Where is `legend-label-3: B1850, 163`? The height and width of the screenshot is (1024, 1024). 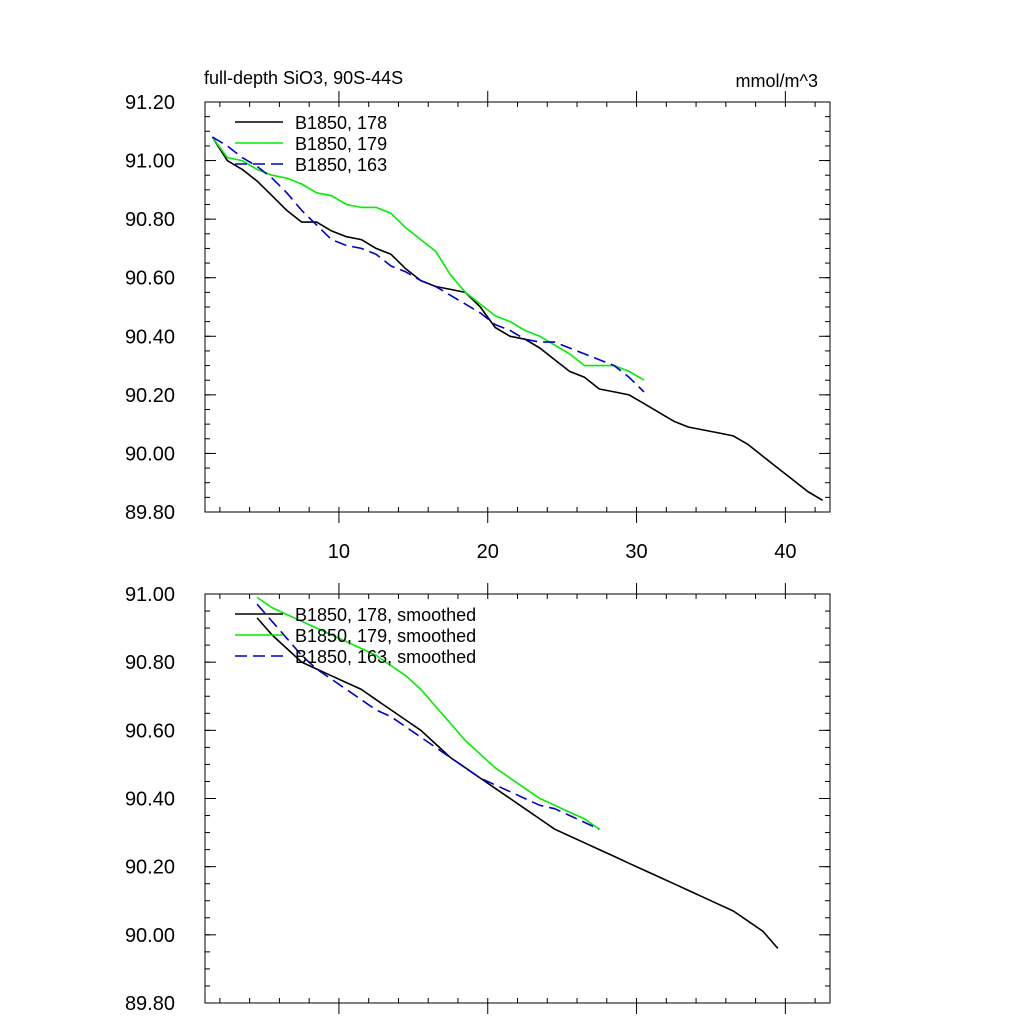 legend-label-3: B1850, 163 is located at coordinates (341, 165).